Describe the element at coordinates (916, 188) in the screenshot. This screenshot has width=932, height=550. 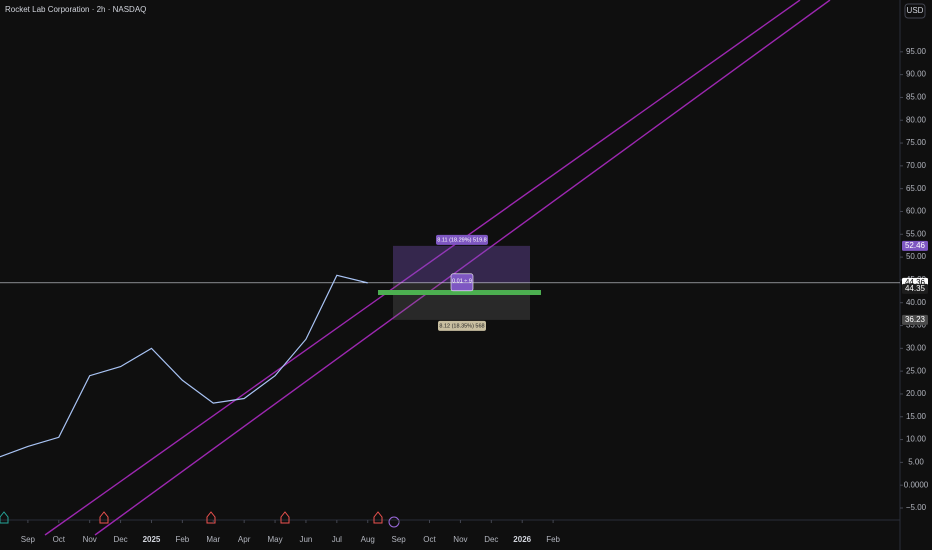
I see `y-tick-label: 65.00` at that location.